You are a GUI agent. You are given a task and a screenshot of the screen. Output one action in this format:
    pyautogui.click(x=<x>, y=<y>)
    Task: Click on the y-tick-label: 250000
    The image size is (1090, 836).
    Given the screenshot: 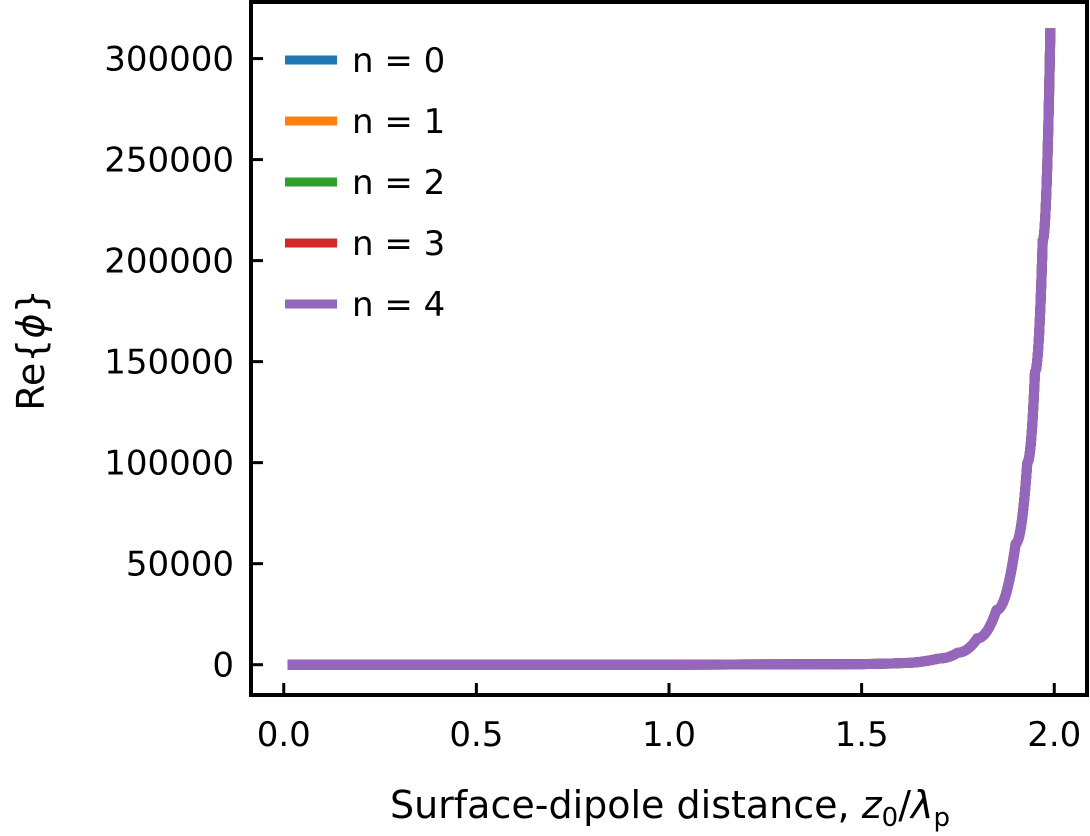 What is the action you would take?
    pyautogui.click(x=169, y=161)
    